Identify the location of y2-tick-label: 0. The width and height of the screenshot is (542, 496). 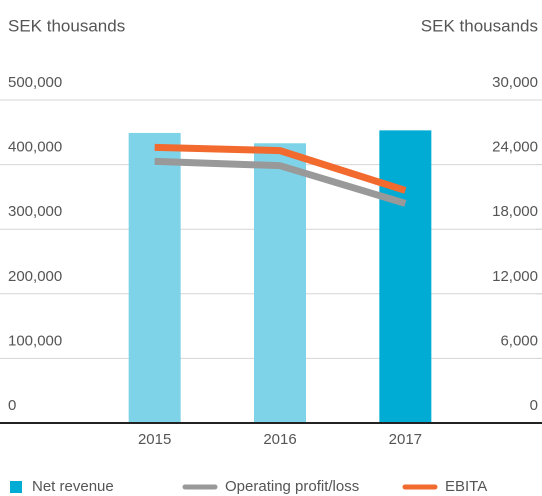
(534, 405).